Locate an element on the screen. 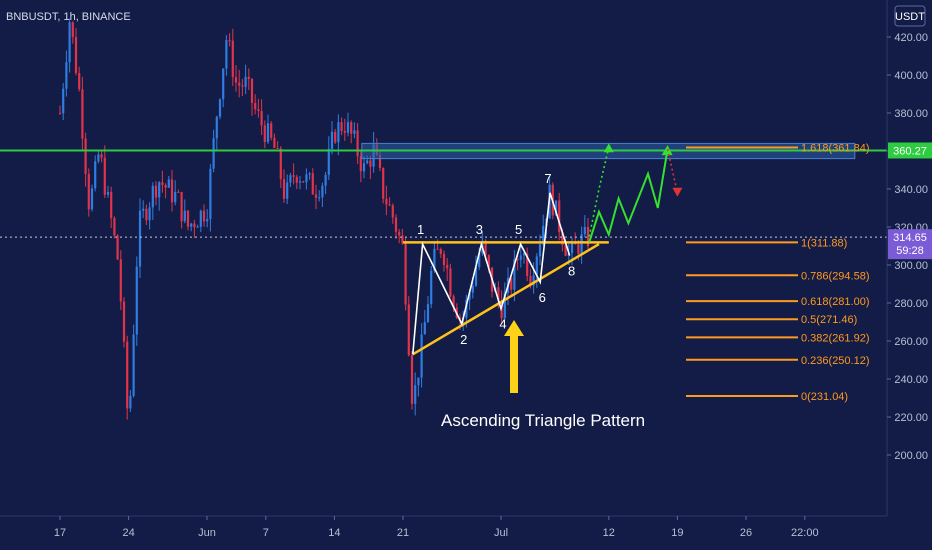 This screenshot has width=932, height=550. ascending-triangle is located at coordinates (506, 298).